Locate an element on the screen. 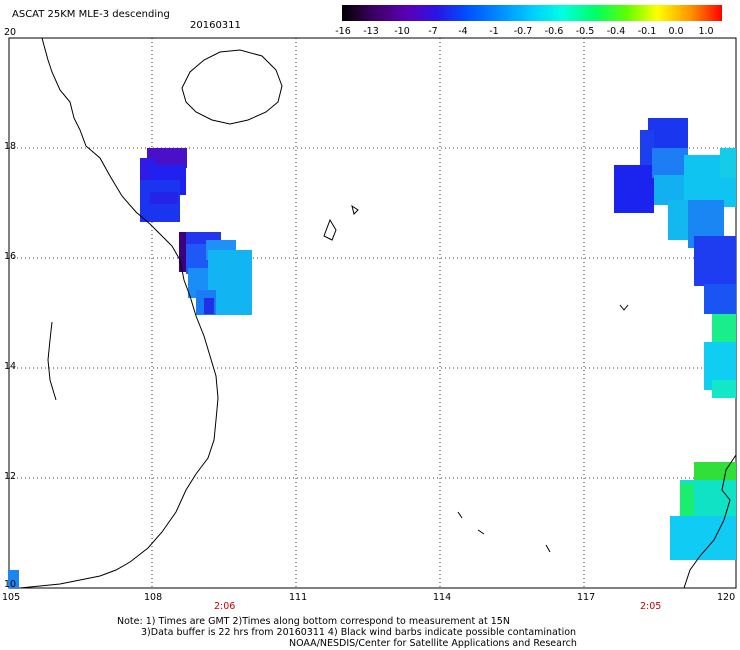  colorbar-tick: 1.0 is located at coordinates (706, 31).